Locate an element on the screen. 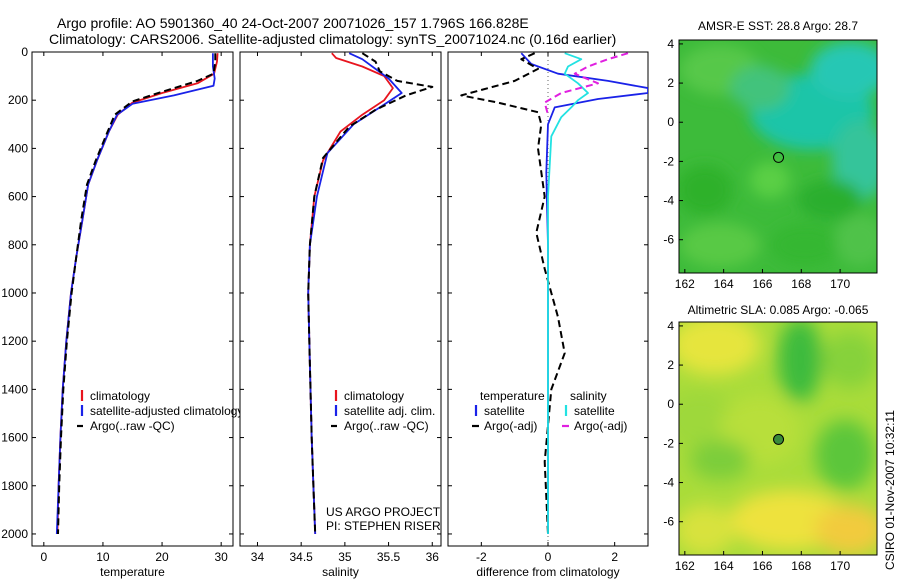 Image resolution: width=900 pixels, height=580 pixels. sla-map-title: Altimetric SLA: 0.085 Argo: -0.065 is located at coordinates (778, 310).